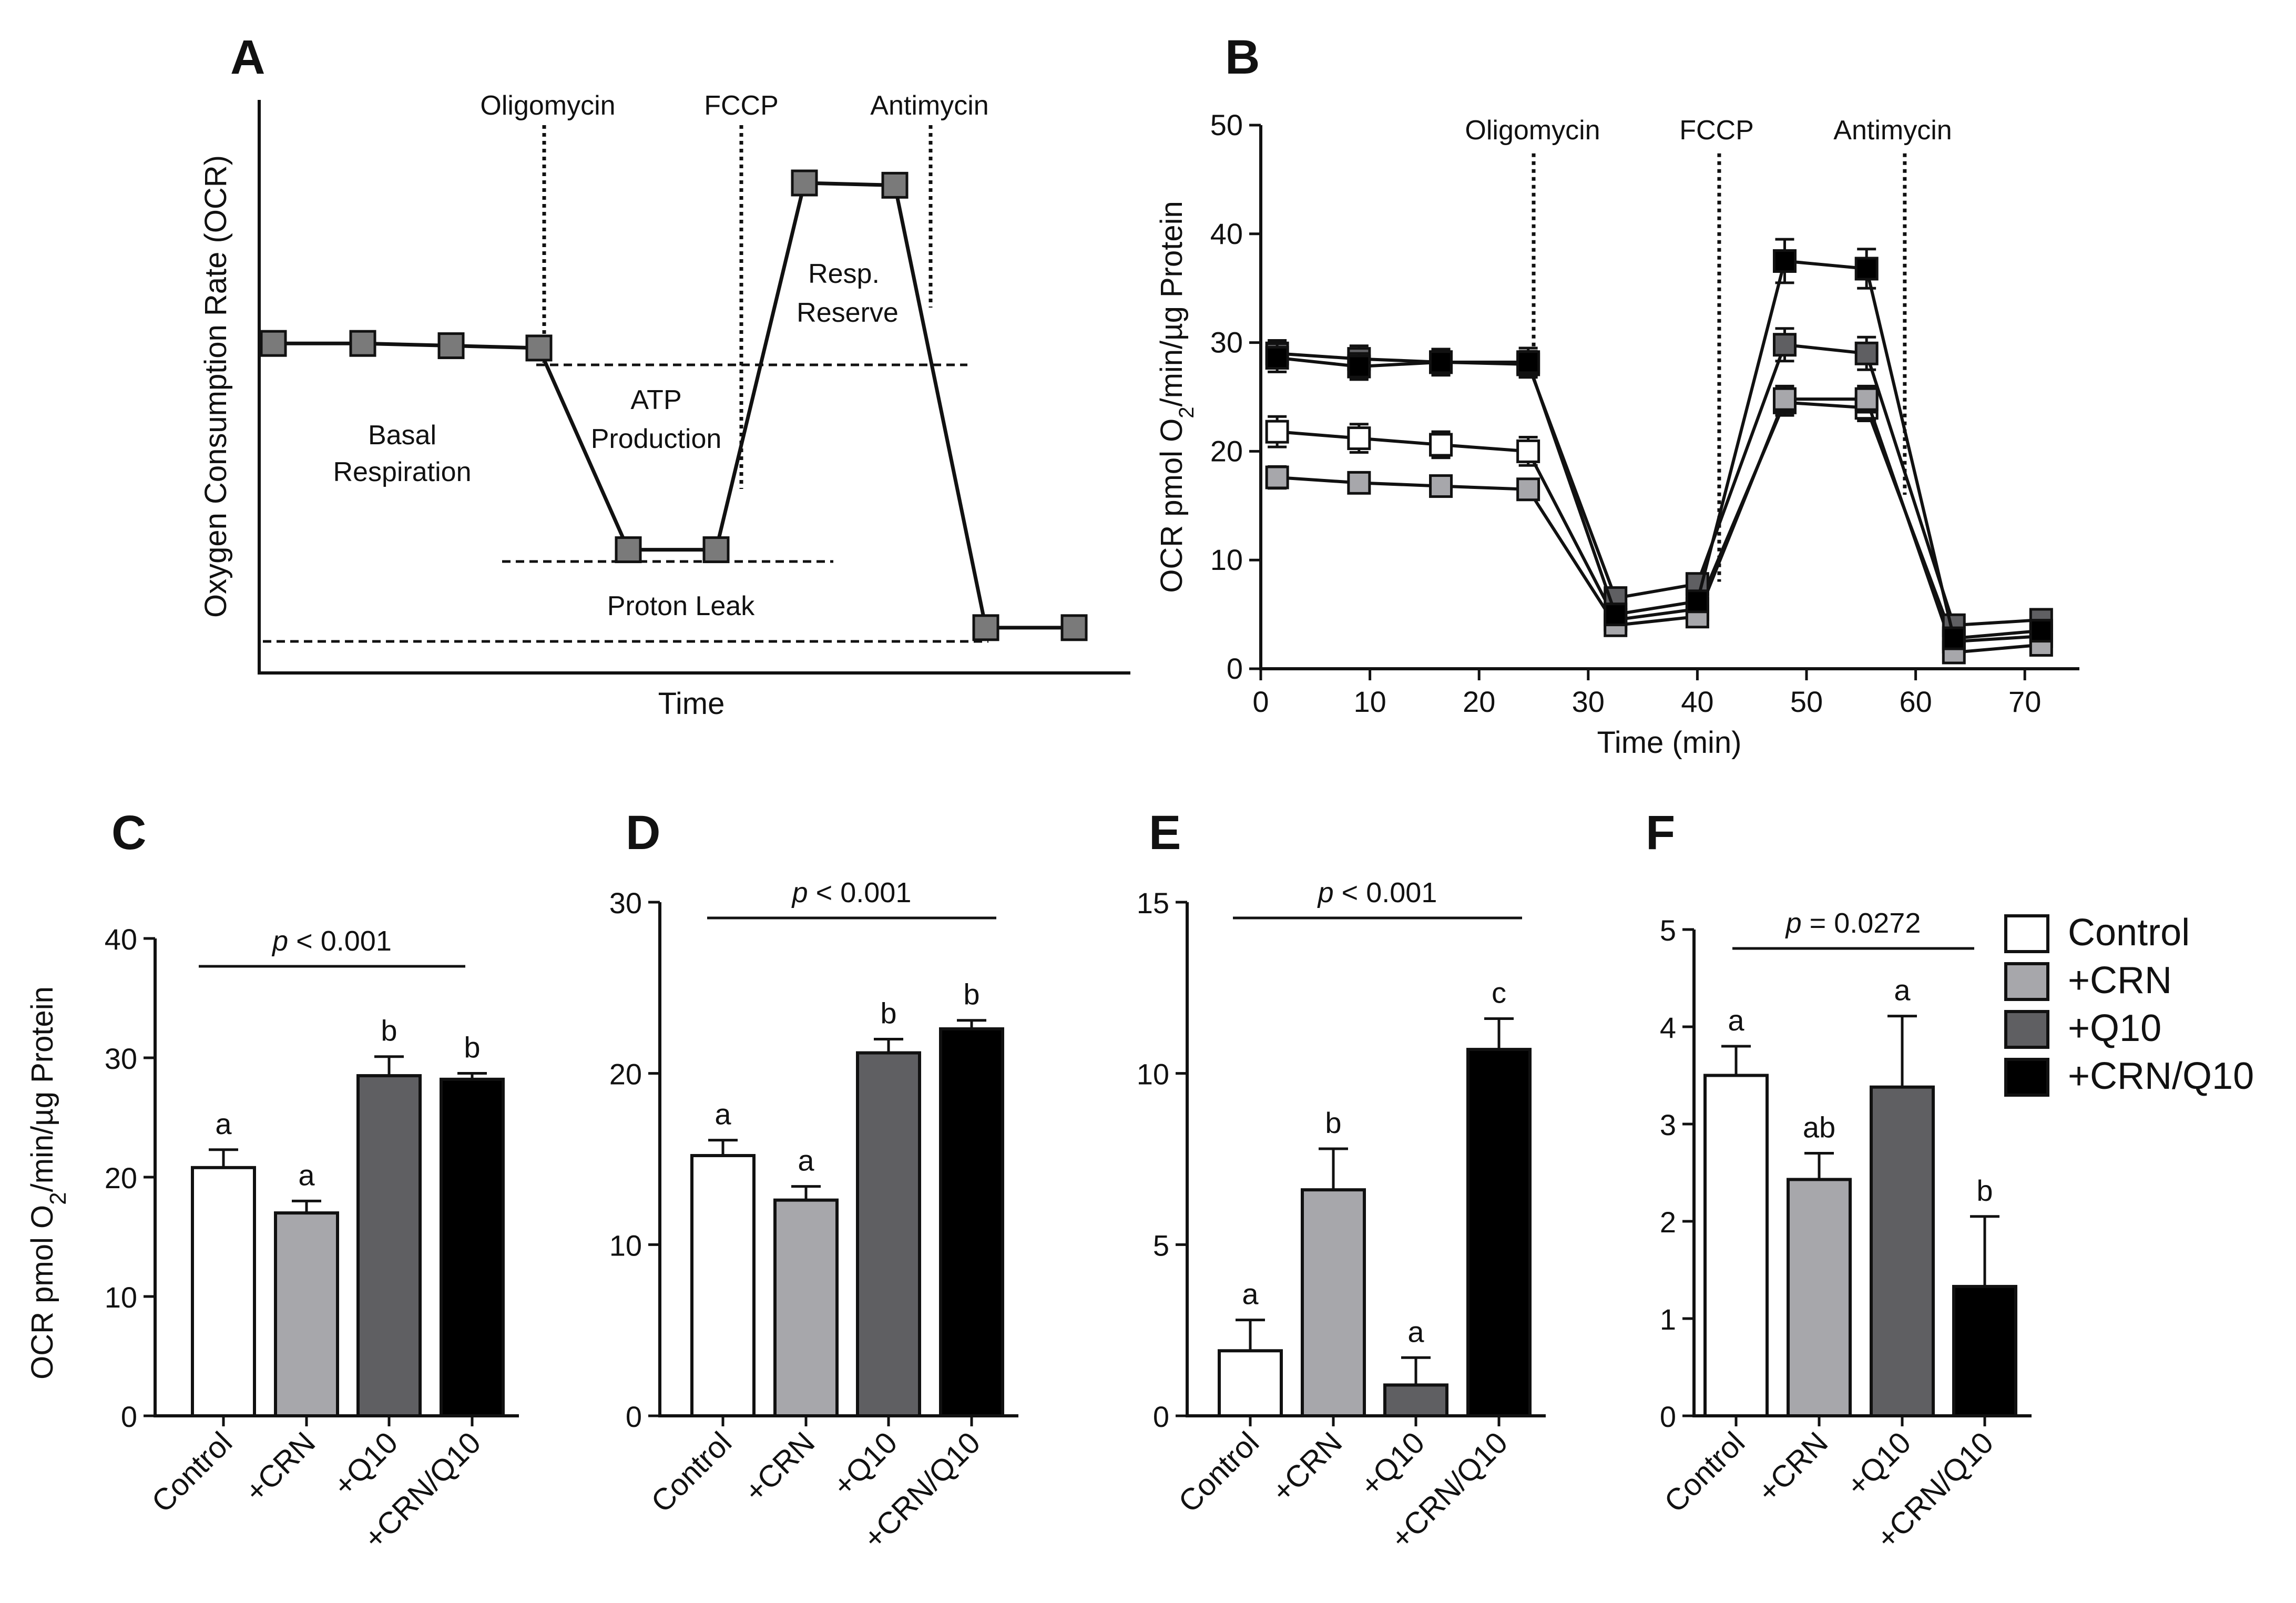 This screenshot has height=1603, width=2296. I want to click on panel-a-x-label: Time, so click(692, 704).